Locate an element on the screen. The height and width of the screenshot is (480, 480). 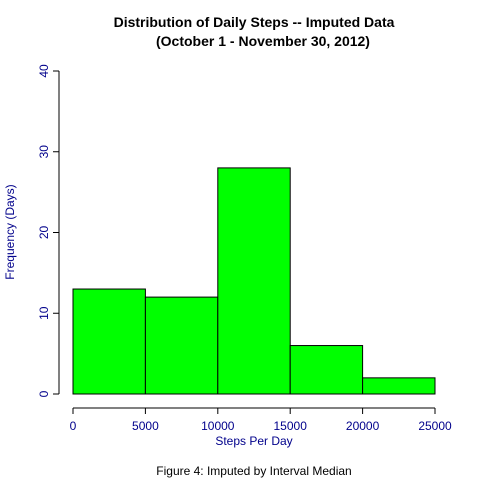
y-tick-label-2: 10 is located at coordinates (44, 313).